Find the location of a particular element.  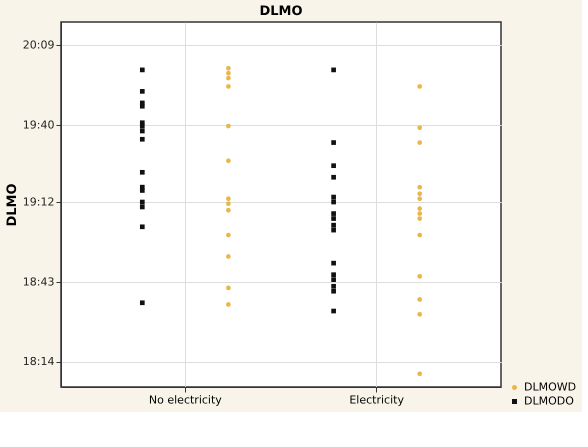

y-axis-title: DLMO is located at coordinates (12, 205).